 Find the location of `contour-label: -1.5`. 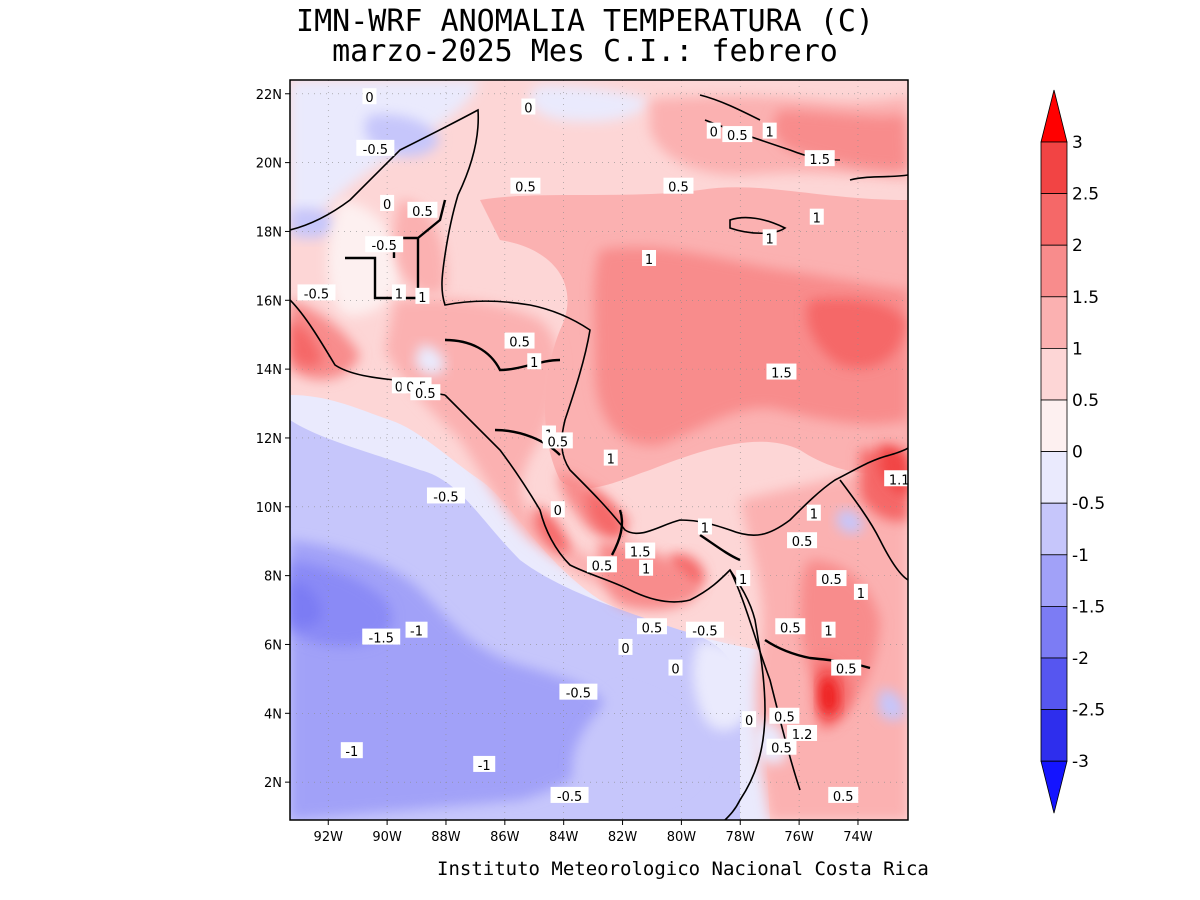

contour-label: -1.5 is located at coordinates (381, 639).